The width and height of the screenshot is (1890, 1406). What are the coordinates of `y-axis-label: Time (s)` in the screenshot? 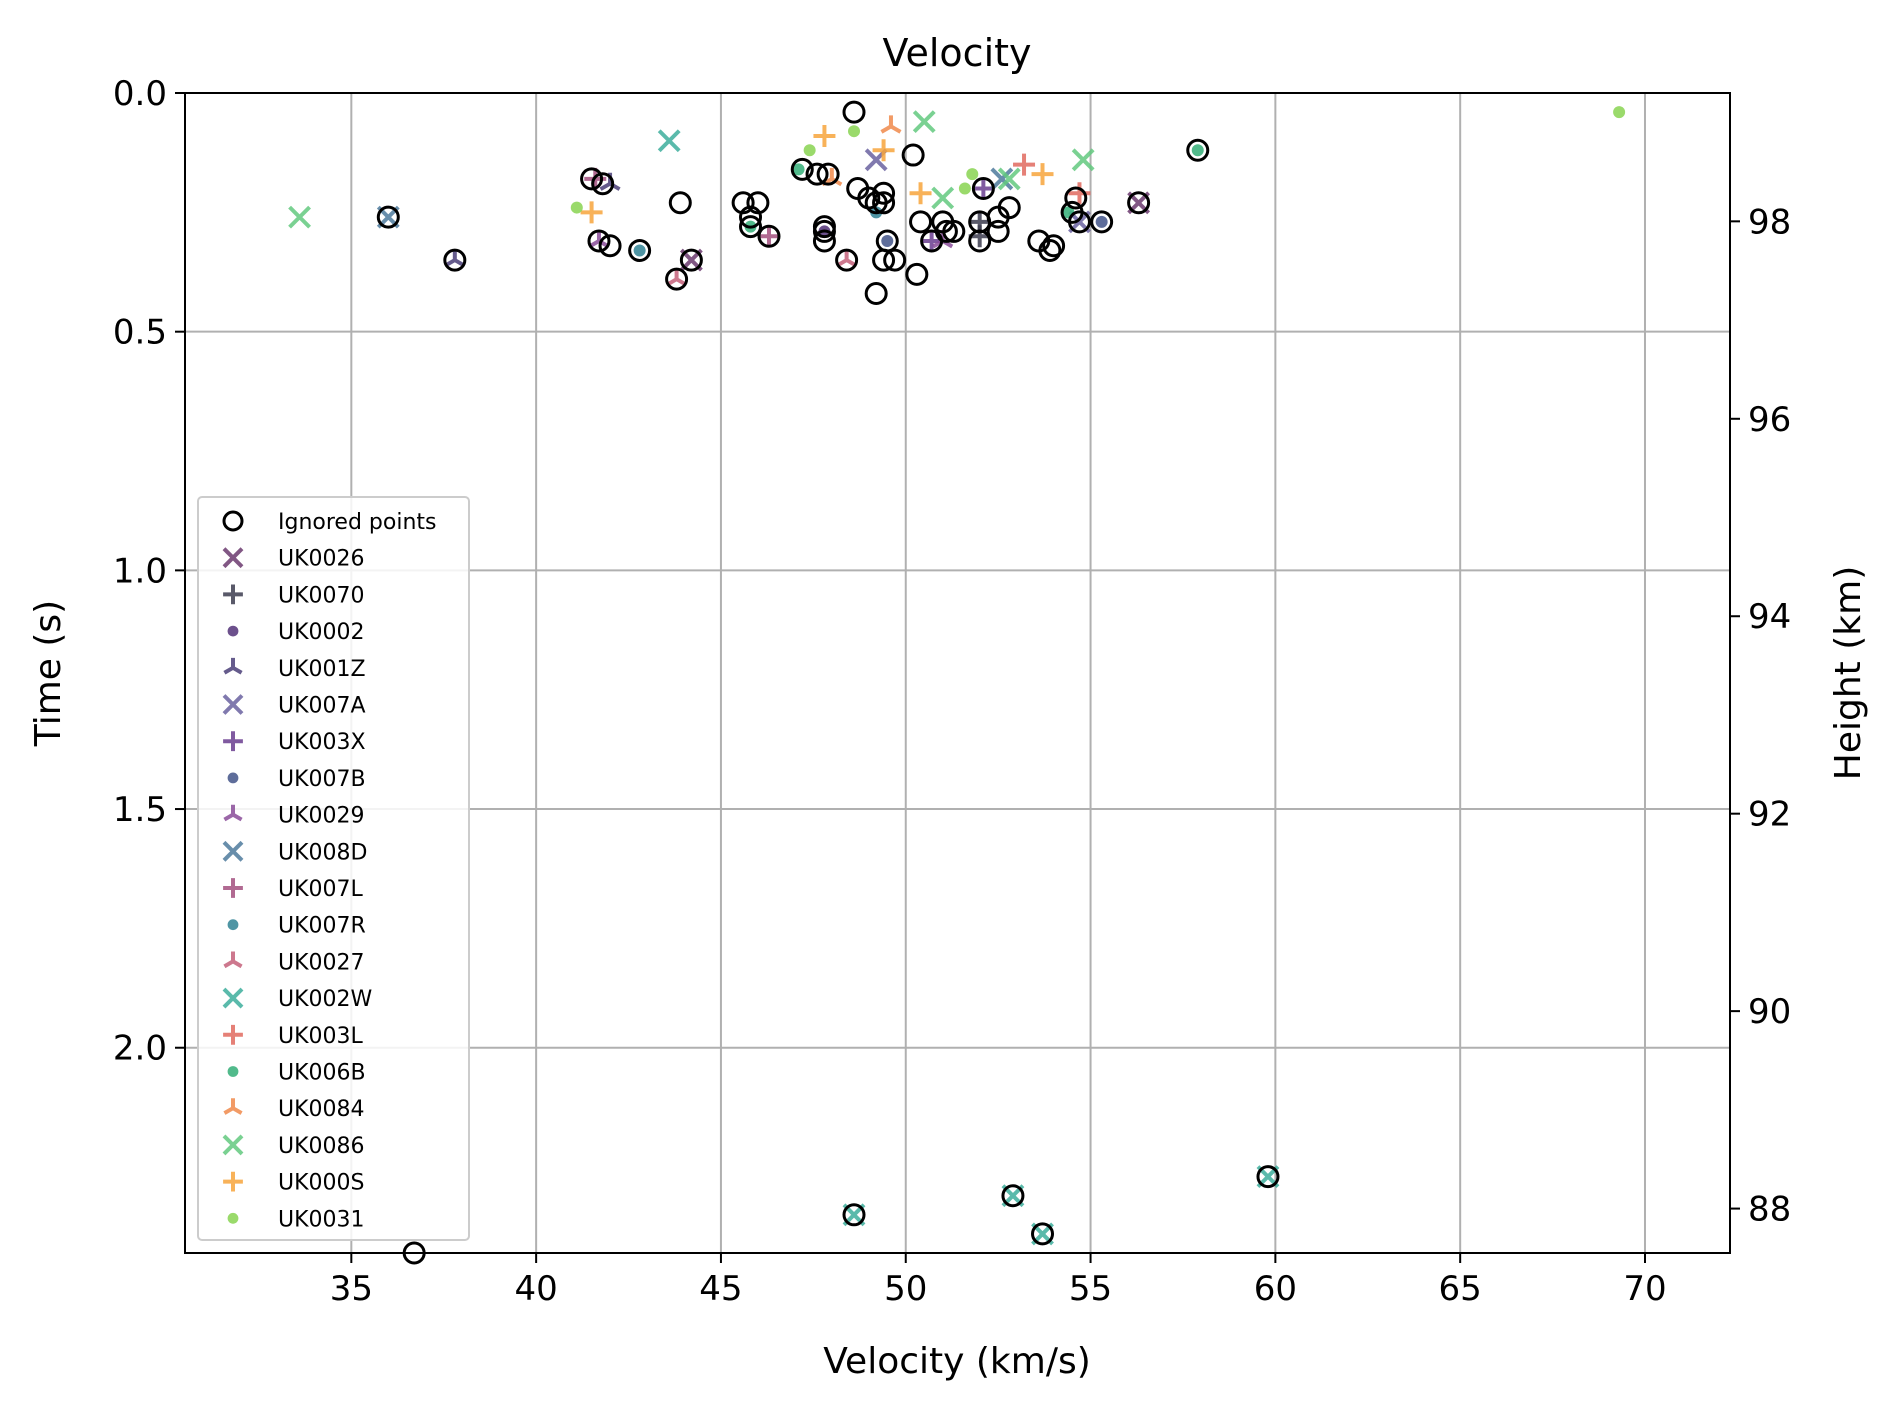 It's located at (48, 673).